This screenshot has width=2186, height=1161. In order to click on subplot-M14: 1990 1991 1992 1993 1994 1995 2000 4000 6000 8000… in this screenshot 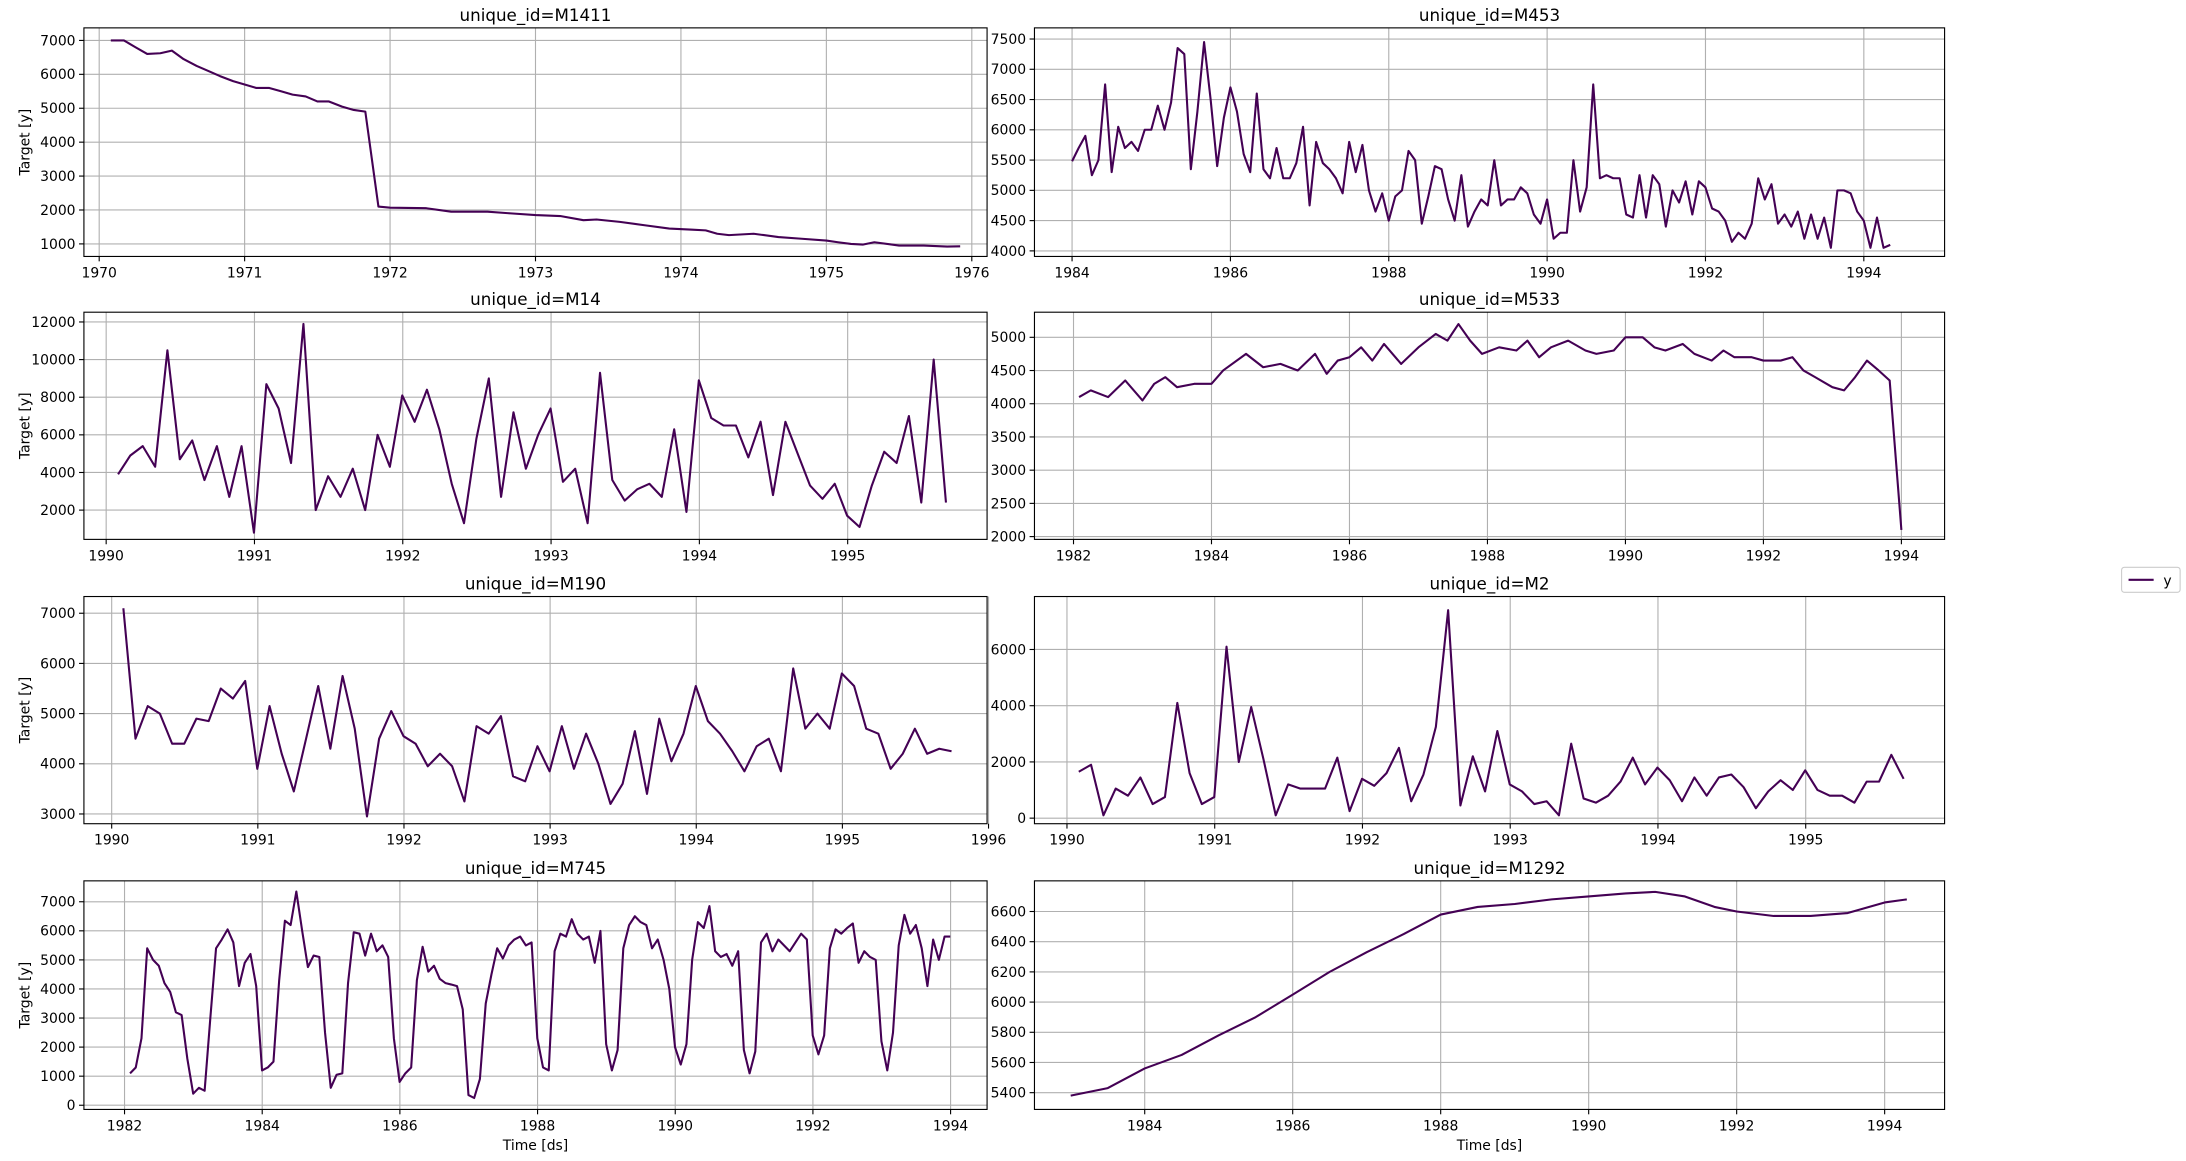, I will do `click(503, 426)`.